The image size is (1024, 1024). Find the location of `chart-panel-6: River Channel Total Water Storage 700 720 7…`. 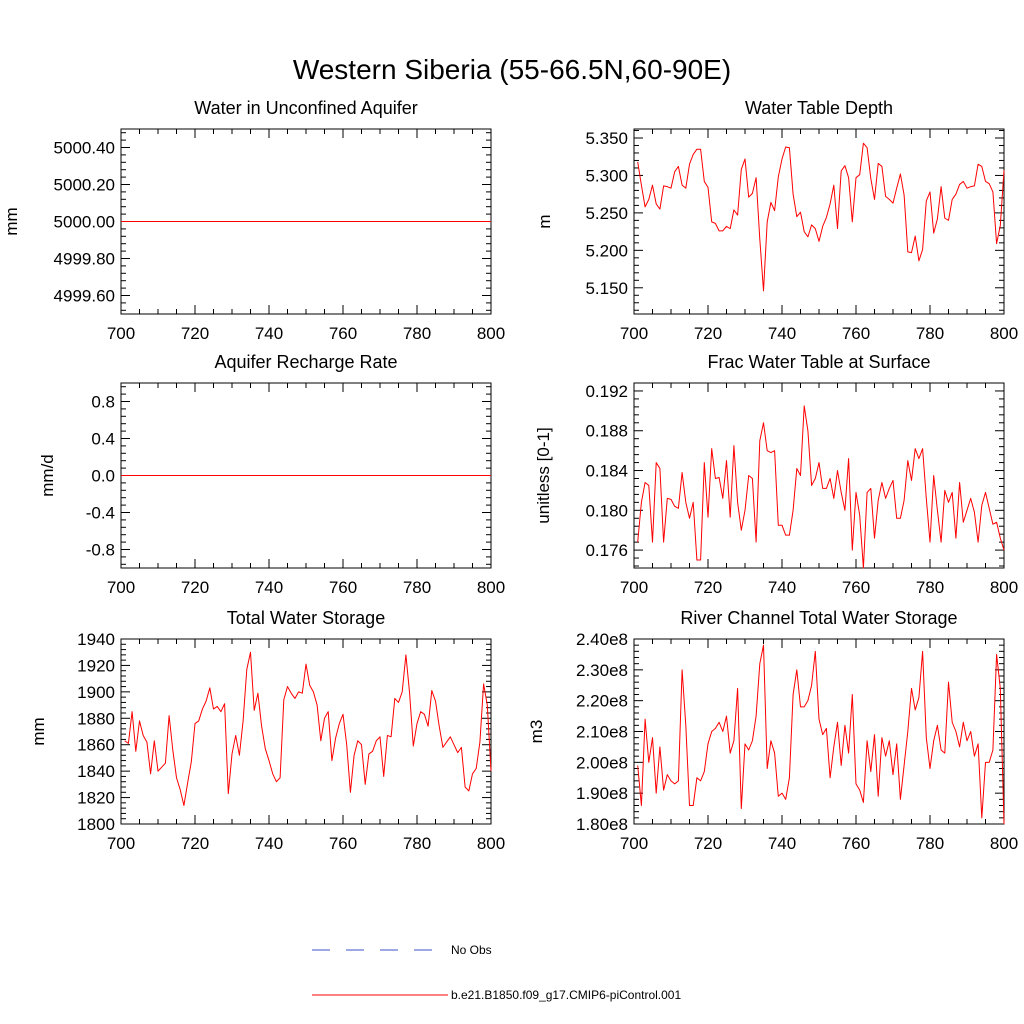

chart-panel-6: River Channel Total Water Storage 700 720 7… is located at coordinates (772, 730).